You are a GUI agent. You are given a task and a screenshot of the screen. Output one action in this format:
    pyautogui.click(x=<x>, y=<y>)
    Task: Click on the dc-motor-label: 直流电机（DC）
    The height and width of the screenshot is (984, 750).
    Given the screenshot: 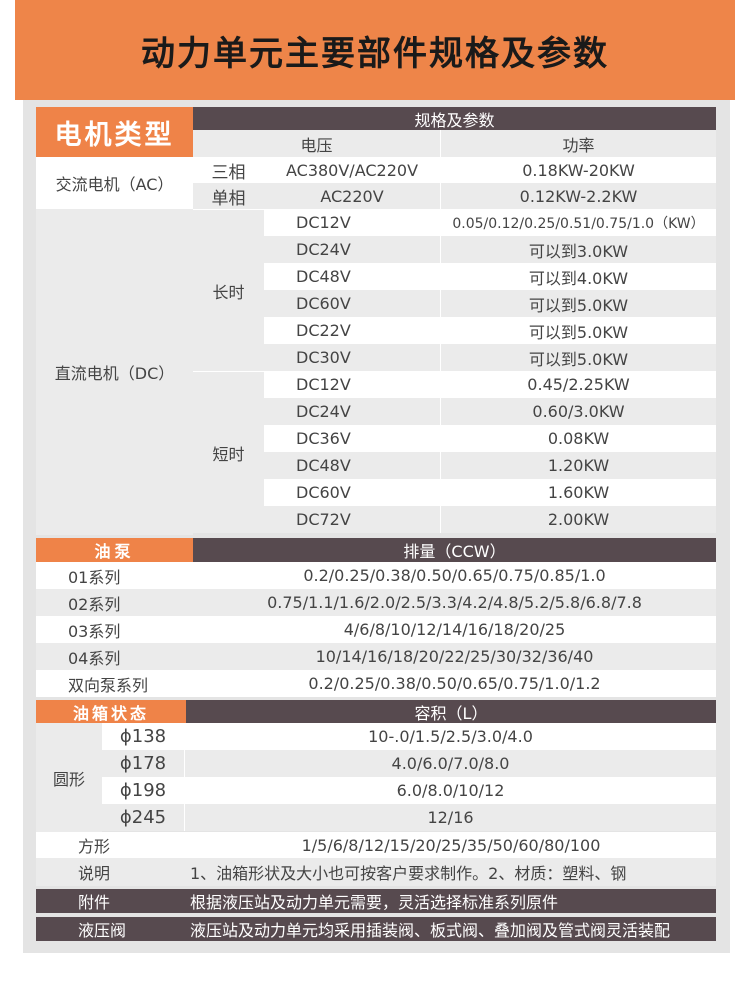 What is the action you would take?
    pyautogui.click(x=114, y=372)
    